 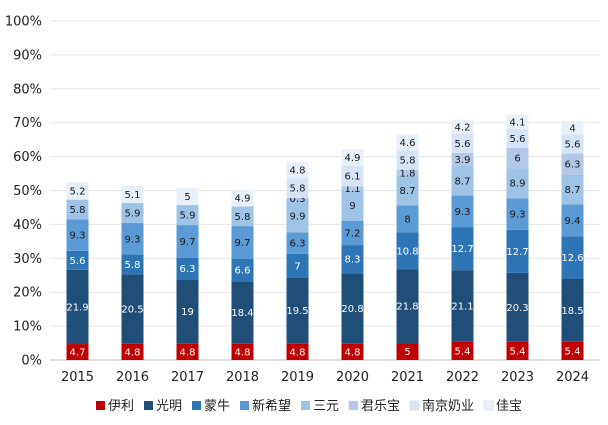 I want to click on legend-item: 三元, so click(x=320, y=406).